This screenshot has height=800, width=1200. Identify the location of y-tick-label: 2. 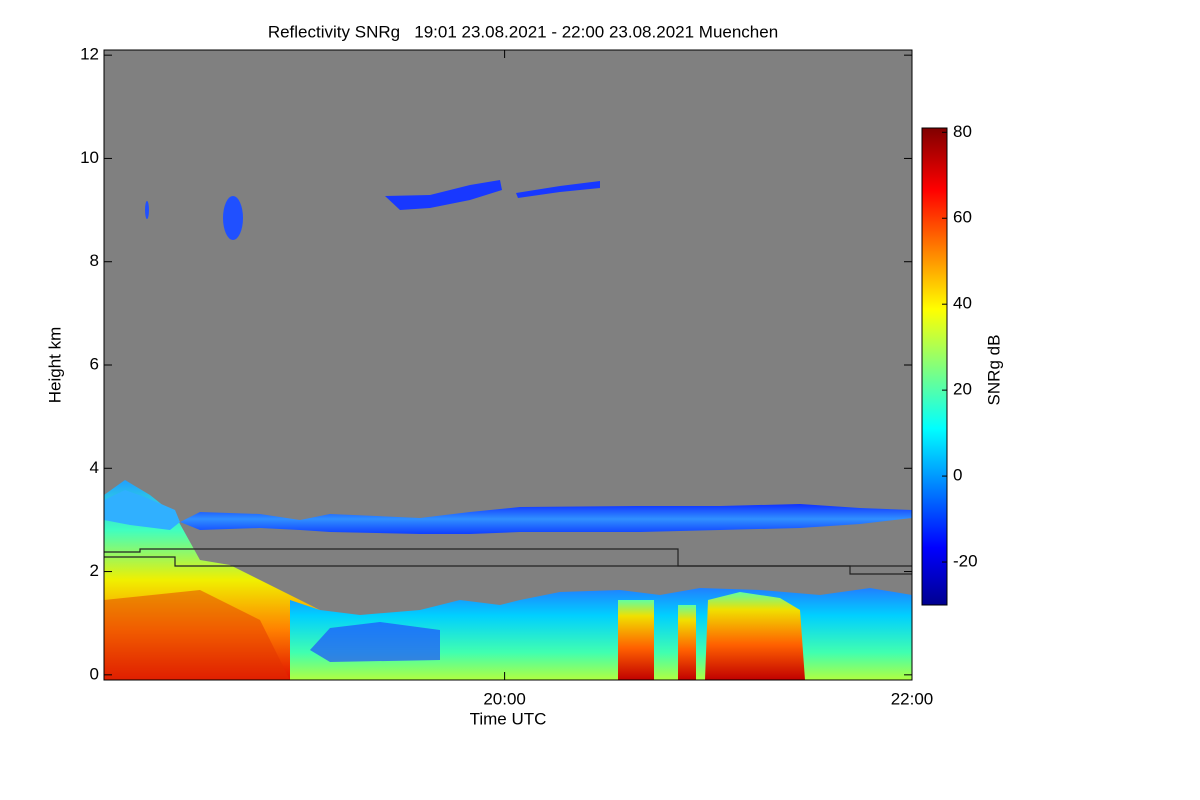
(94, 570).